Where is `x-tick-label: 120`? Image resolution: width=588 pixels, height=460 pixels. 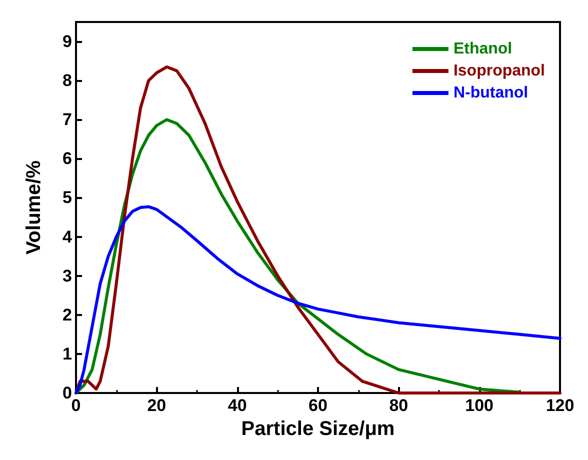 x-tick-label: 120 is located at coordinates (560, 405).